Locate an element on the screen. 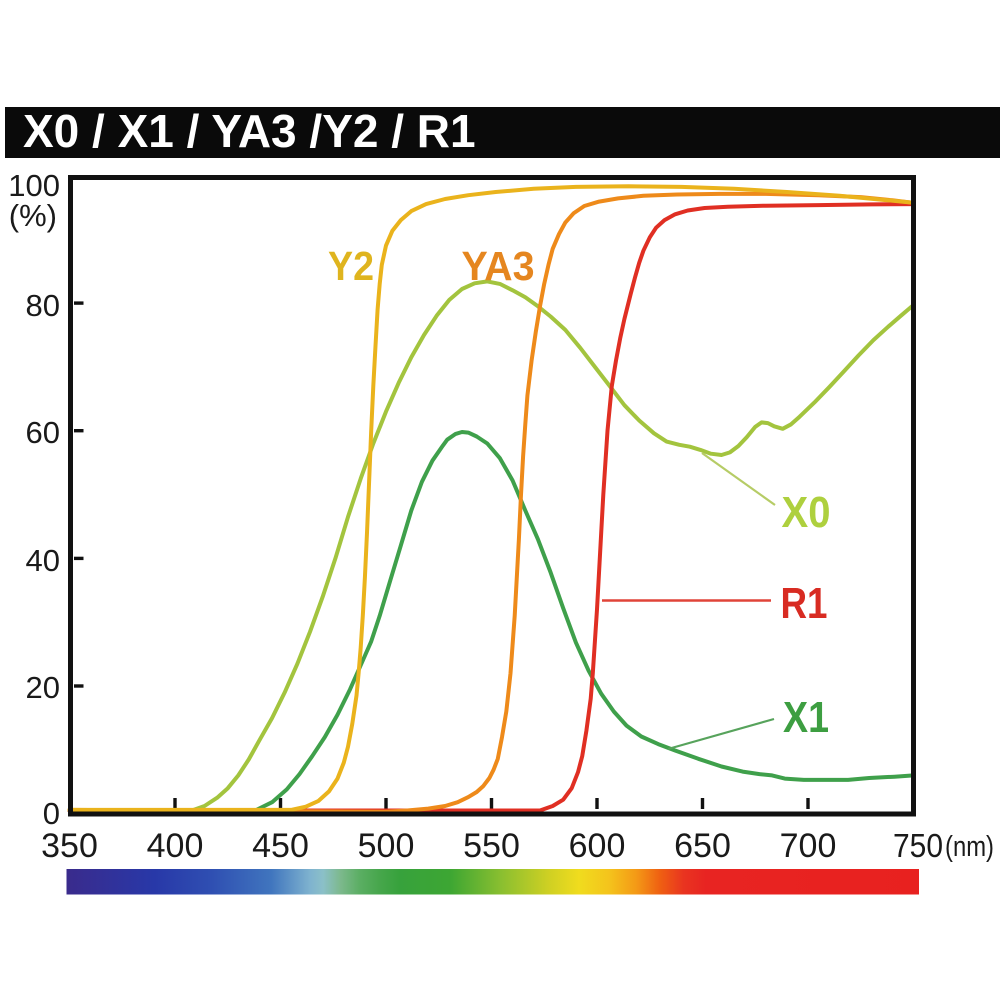  svg-text: 500 is located at coordinates (386, 846).